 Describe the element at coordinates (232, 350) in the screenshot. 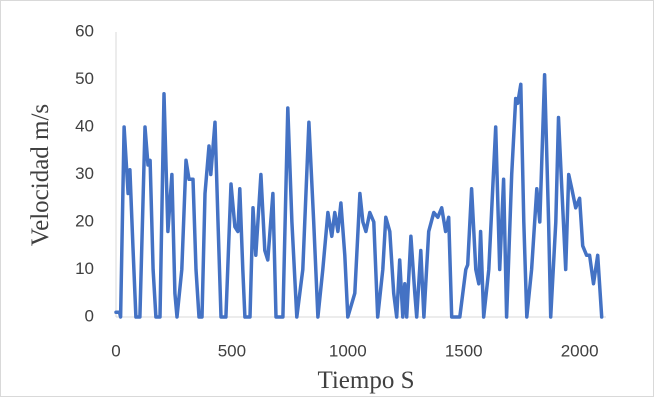

I see `x-tick-label: 500` at that location.